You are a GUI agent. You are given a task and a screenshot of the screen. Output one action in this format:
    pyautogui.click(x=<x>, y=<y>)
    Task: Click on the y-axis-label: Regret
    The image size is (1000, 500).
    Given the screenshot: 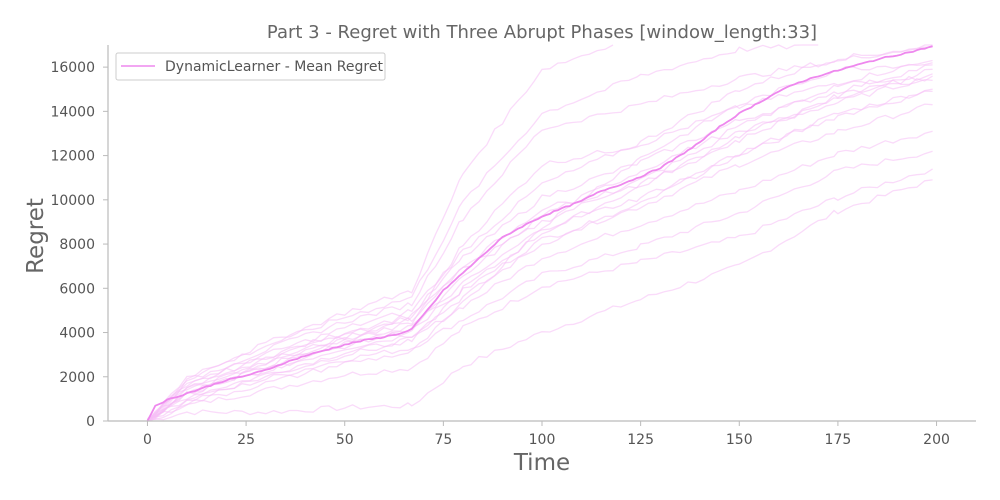 What is the action you would take?
    pyautogui.click(x=36, y=236)
    